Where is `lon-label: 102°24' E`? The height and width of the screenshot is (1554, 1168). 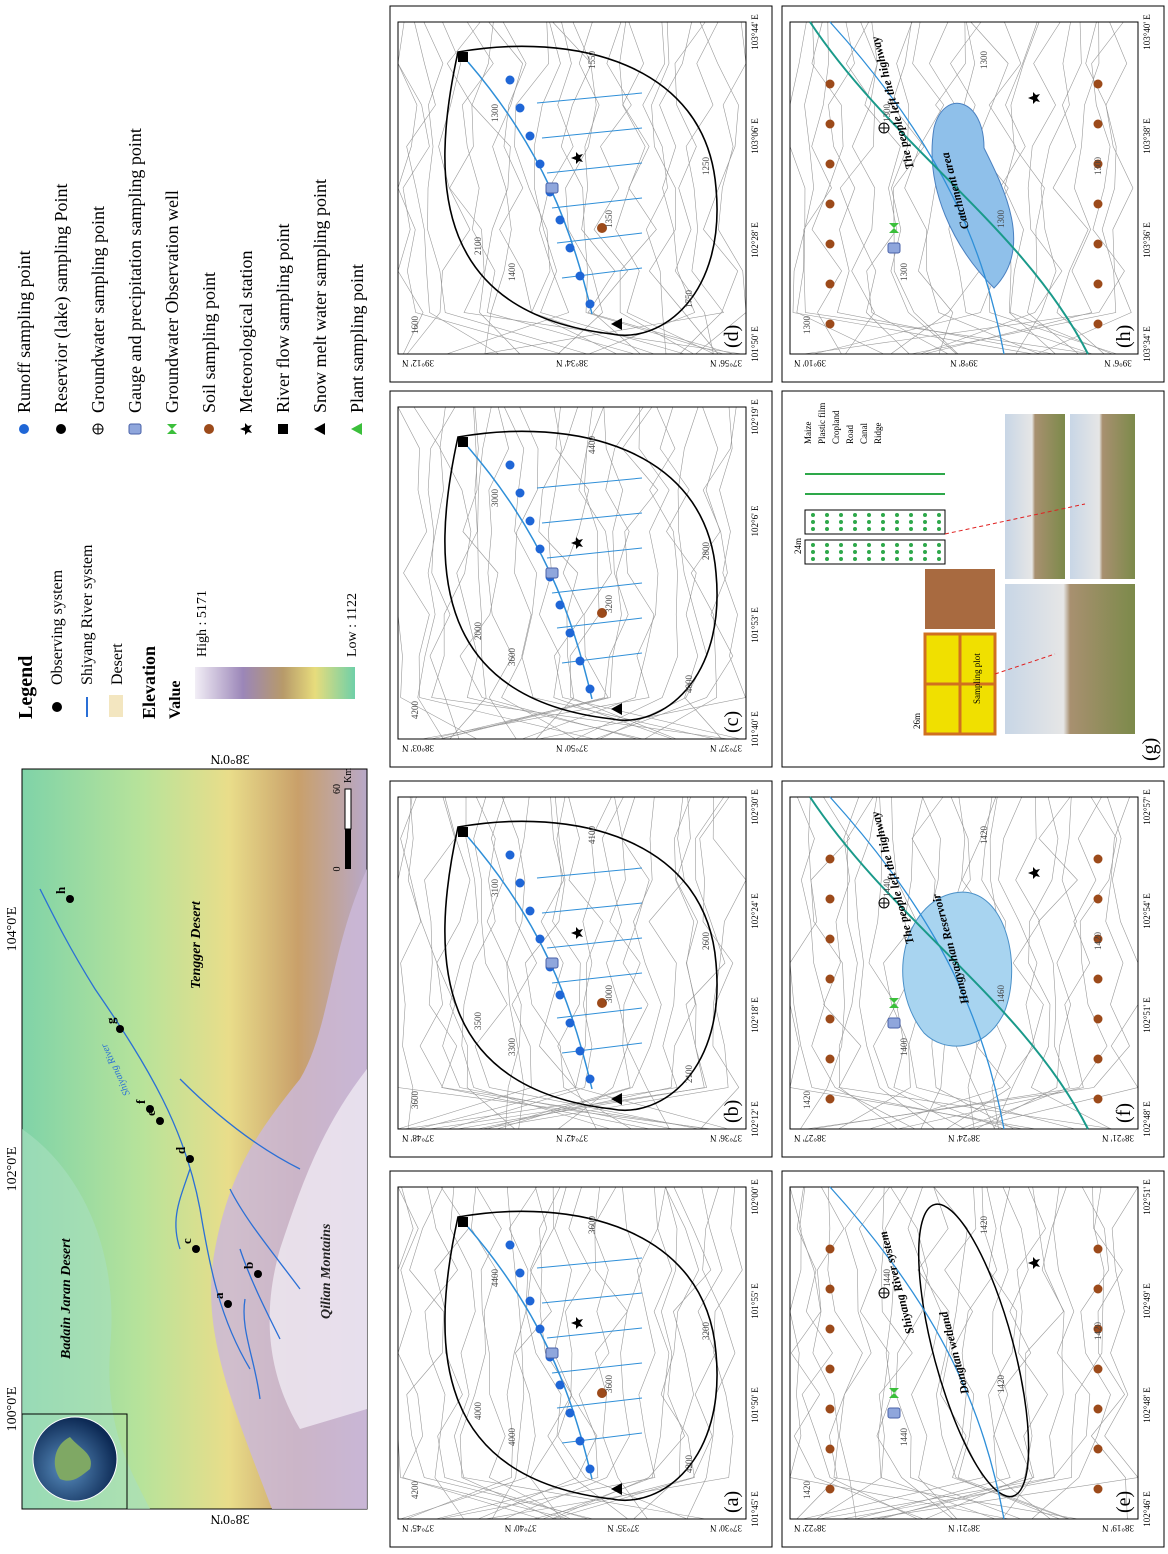
lon-label: 102°24' E is located at coordinates (755, 911).